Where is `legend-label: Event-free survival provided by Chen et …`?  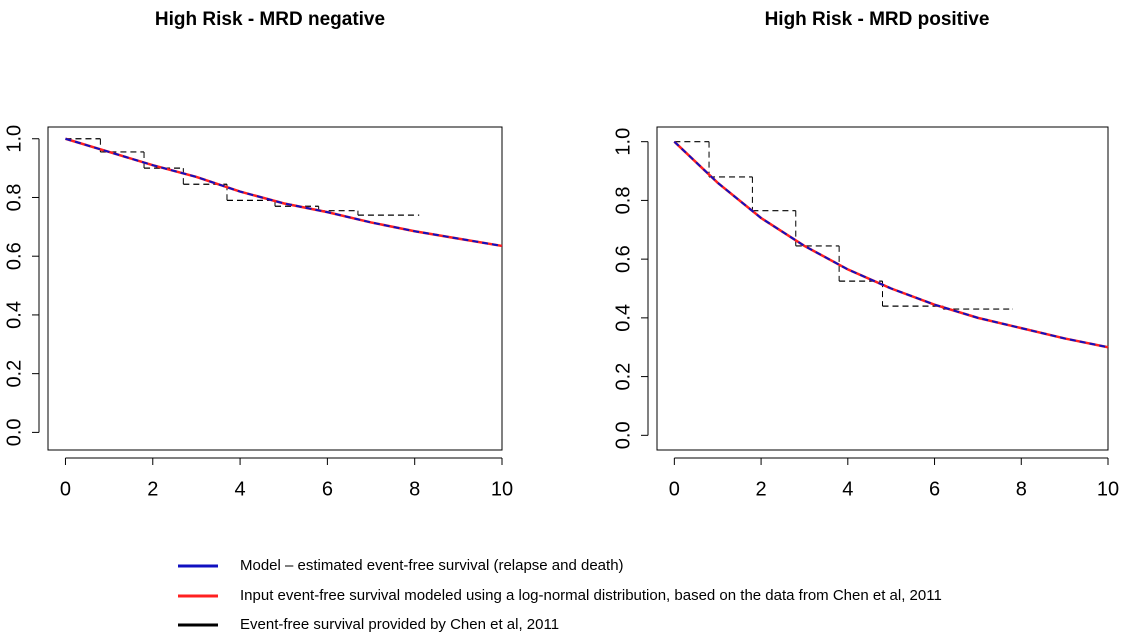
legend-label: Event-free survival provided by Chen et … is located at coordinates (399, 624).